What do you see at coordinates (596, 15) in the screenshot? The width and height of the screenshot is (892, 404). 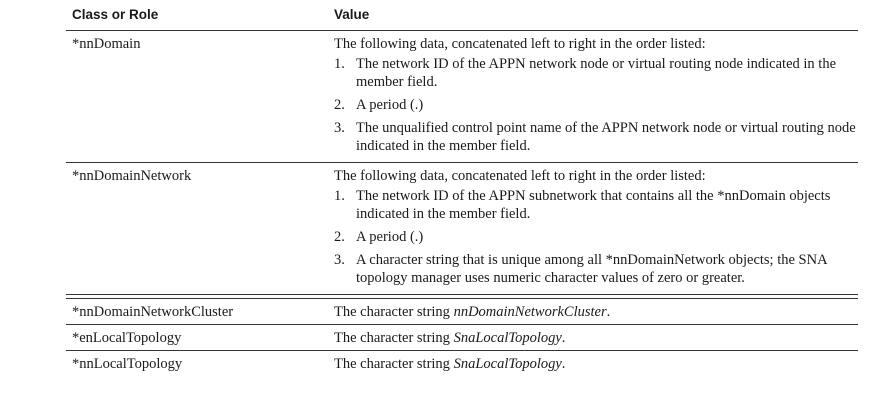 I see `header-cell-value: Value` at bounding box center [596, 15].